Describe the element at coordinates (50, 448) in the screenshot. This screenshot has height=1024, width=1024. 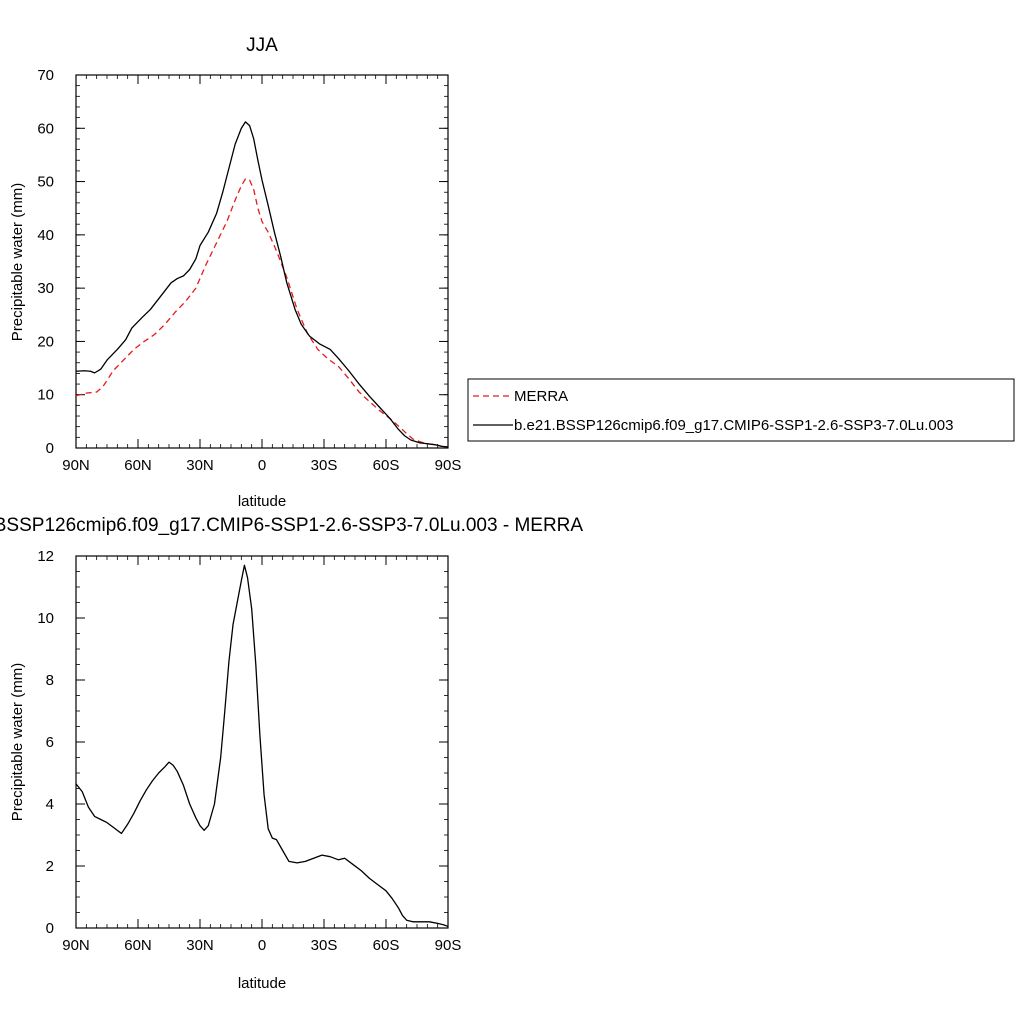
I see `top-y-tick-label: 0` at that location.